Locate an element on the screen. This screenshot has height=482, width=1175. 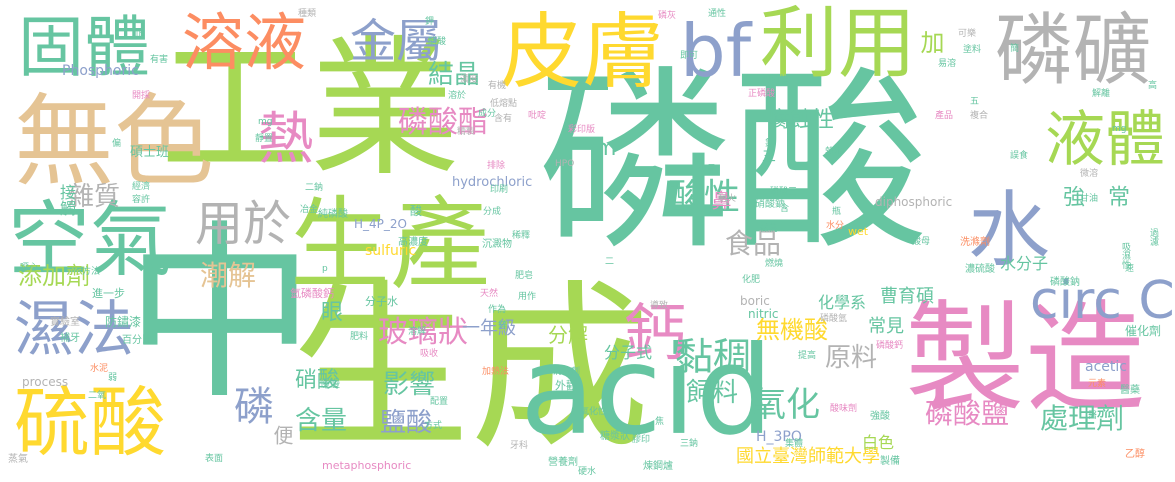
word-divide: 分成 is located at coordinates (492, 212).